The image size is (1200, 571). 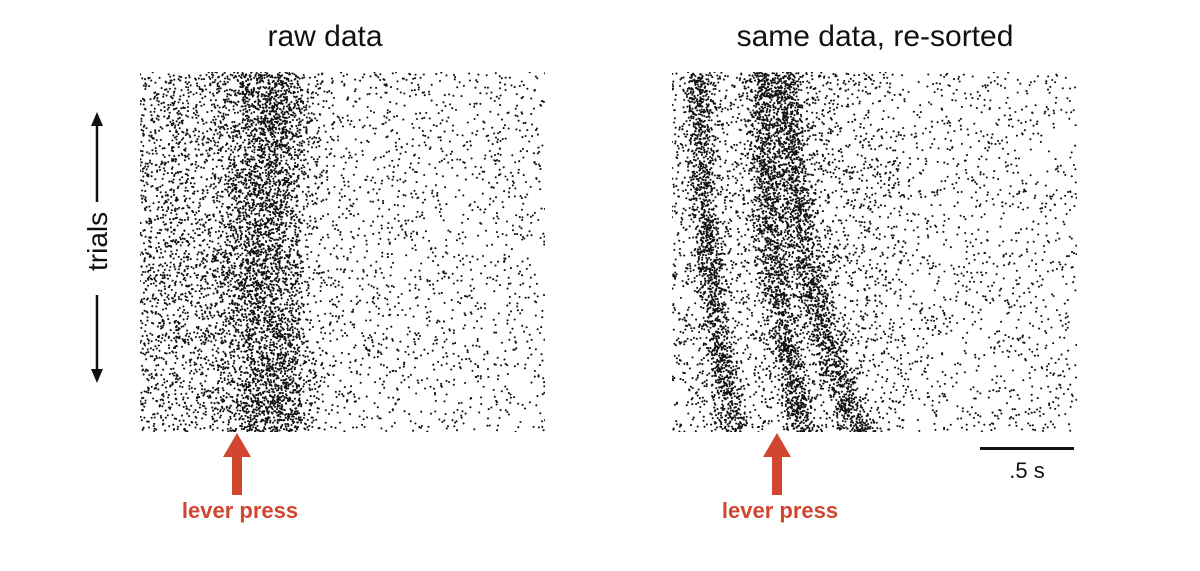 I want to click on resorted-data-title: same data, re-sorted, so click(x=875, y=36).